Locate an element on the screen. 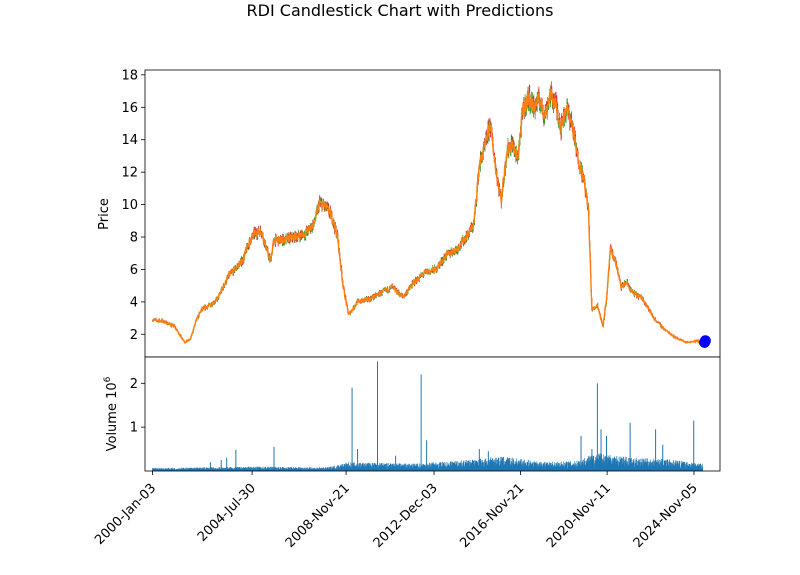 The image size is (800, 575). x-tick-label: 2004-Jul-30 is located at coordinates (227, 513).